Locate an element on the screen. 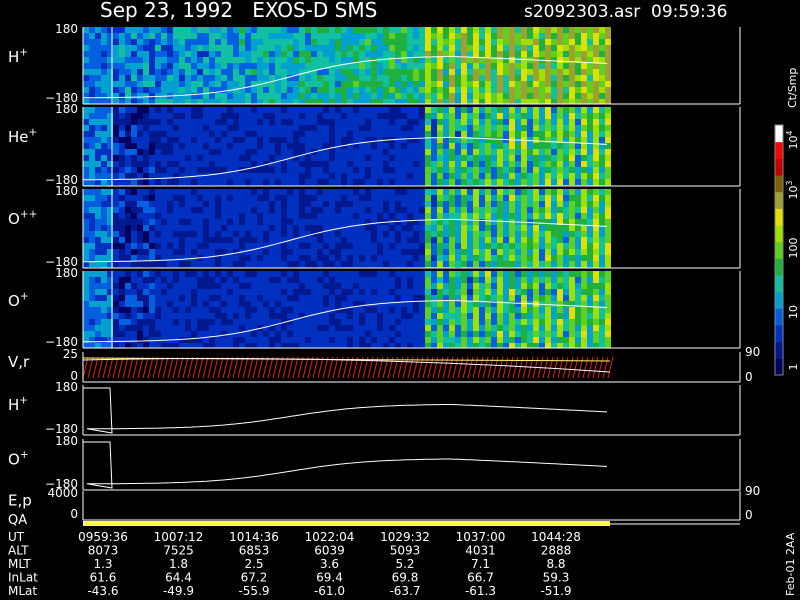 This screenshot has height=600, width=800. cell: 8073 is located at coordinates (103, 551).